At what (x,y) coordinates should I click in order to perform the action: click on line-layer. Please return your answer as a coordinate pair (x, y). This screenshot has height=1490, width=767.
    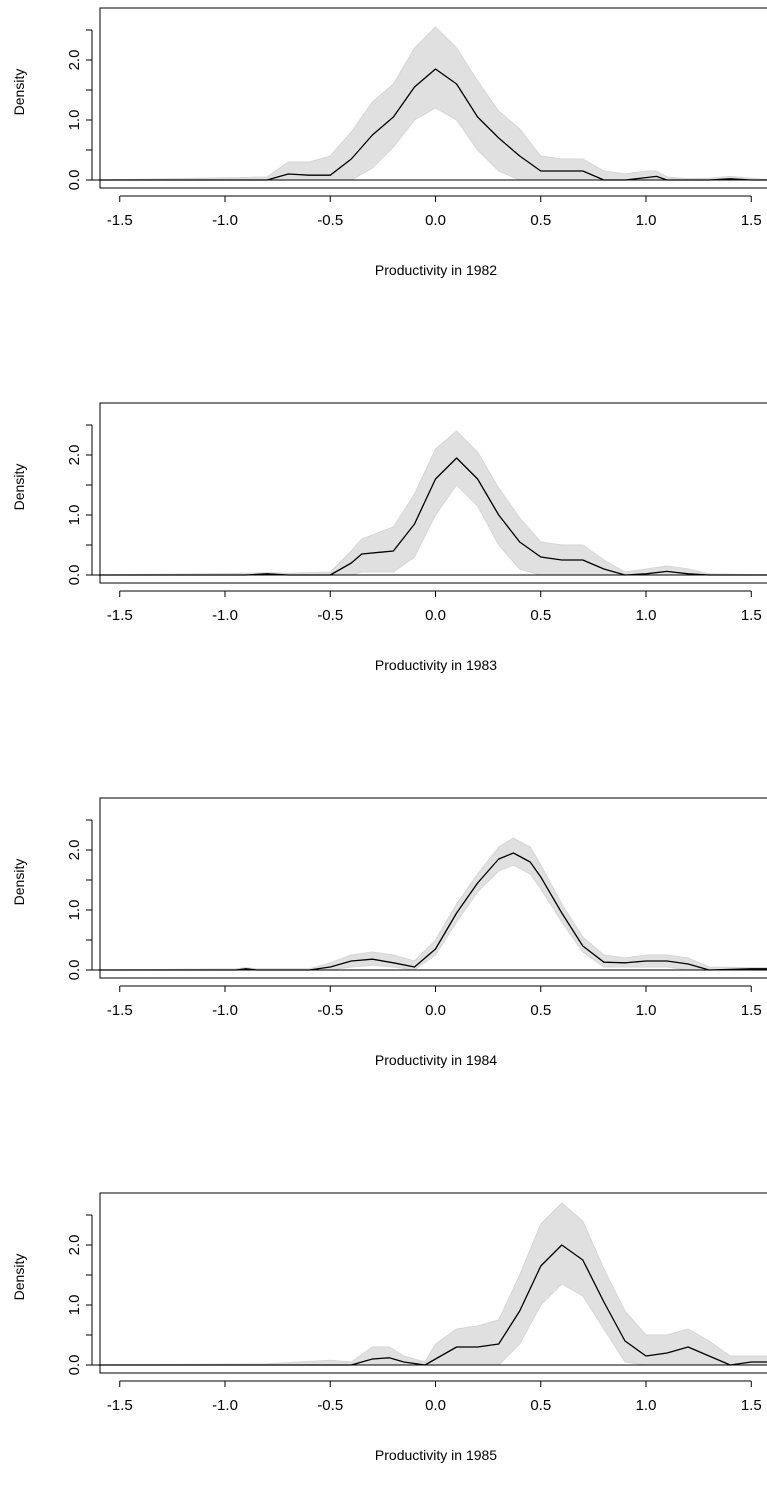
    Looking at the image, I should click on (432, 911).